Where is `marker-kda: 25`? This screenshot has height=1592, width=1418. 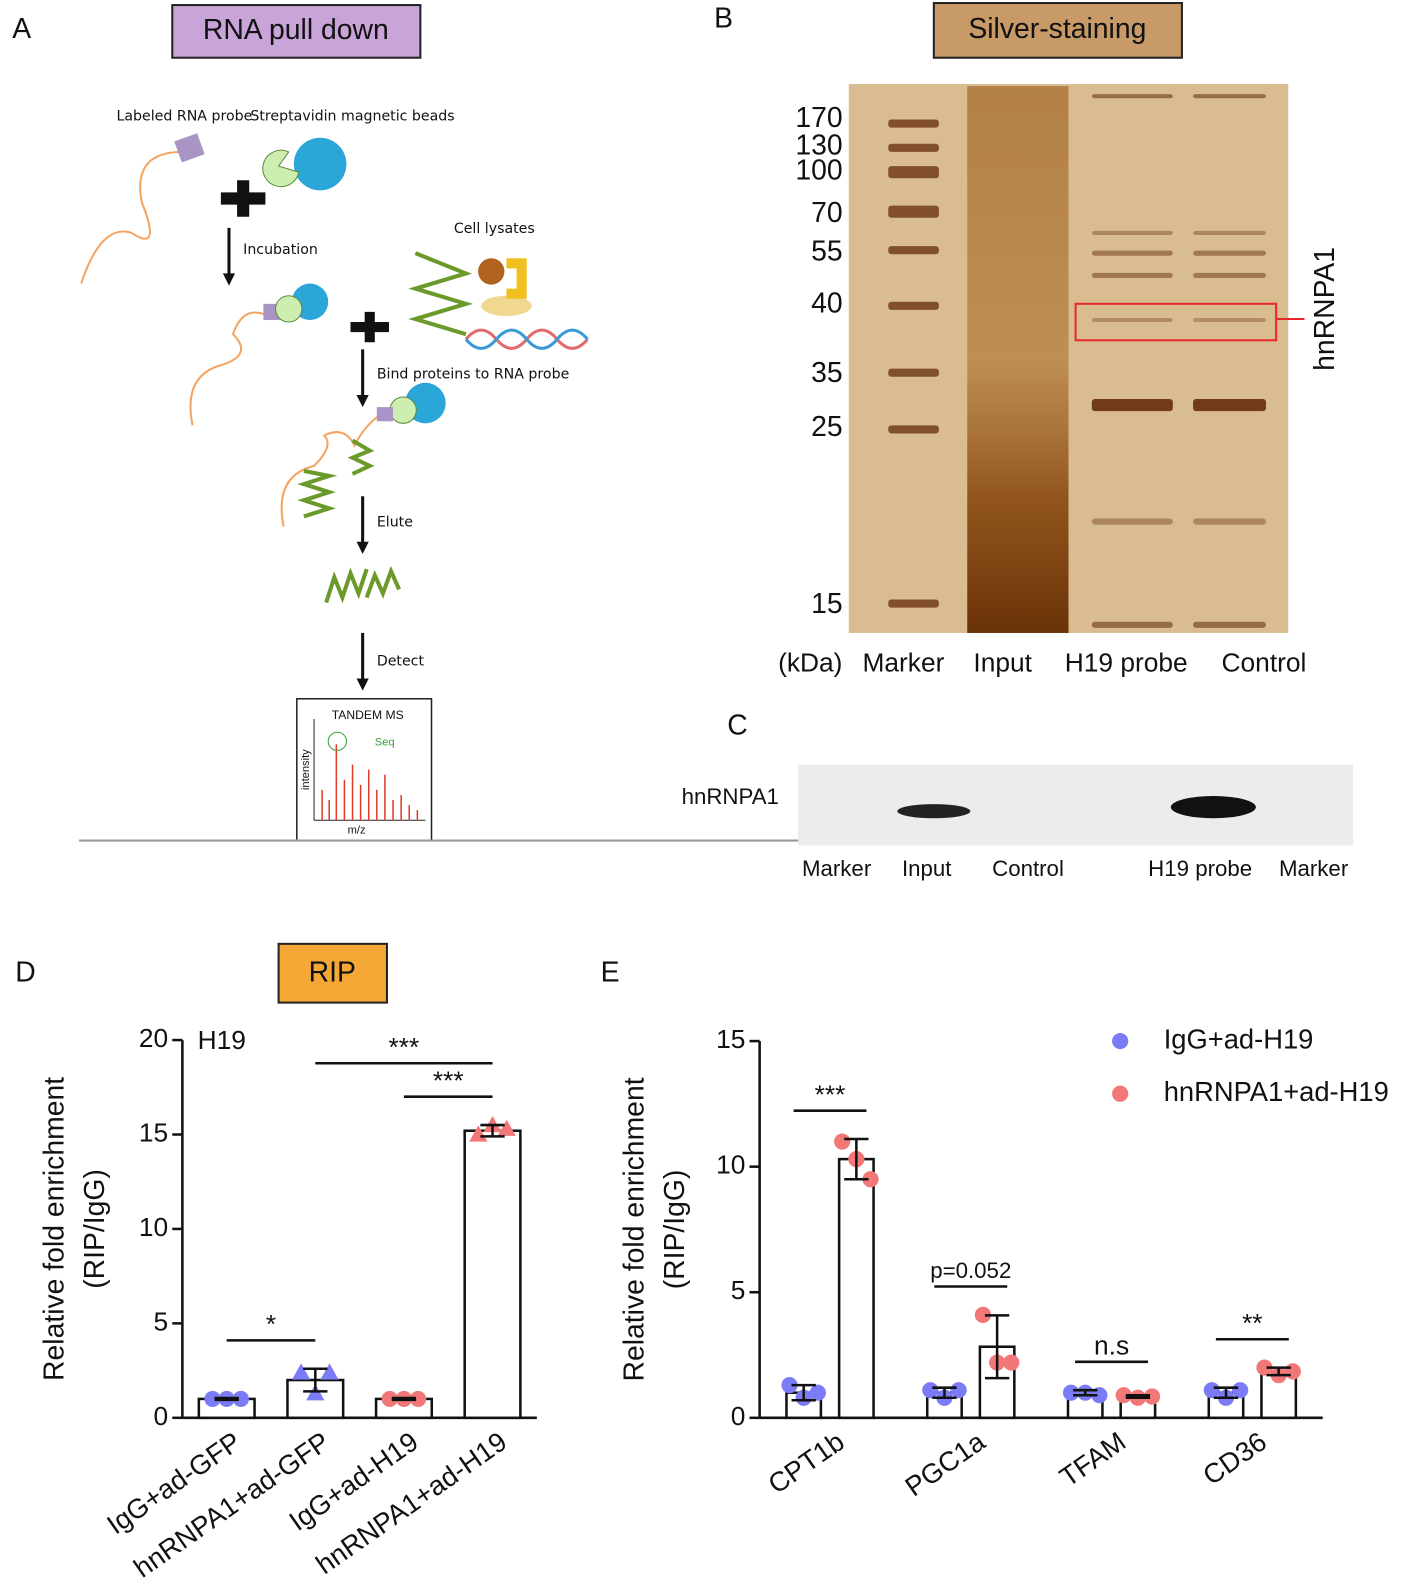 marker-kda: 25 is located at coordinates (827, 427).